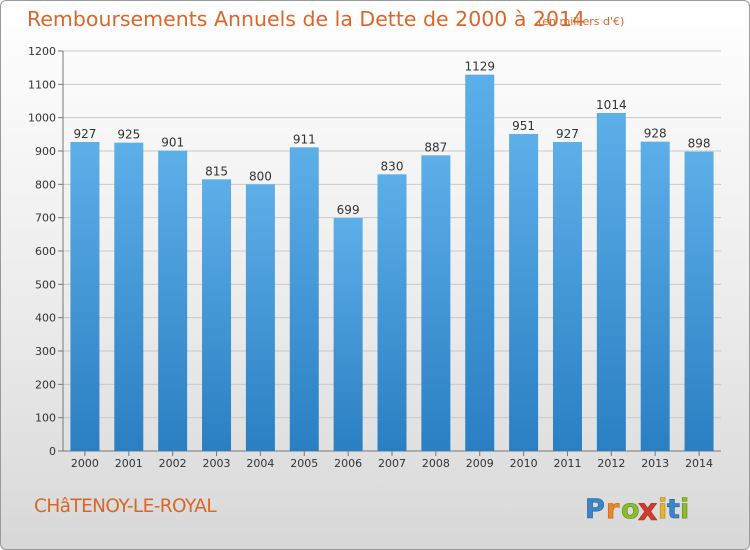 The image size is (750, 550). What do you see at coordinates (217, 315) in the screenshot?
I see `bar-2003` at bounding box center [217, 315].